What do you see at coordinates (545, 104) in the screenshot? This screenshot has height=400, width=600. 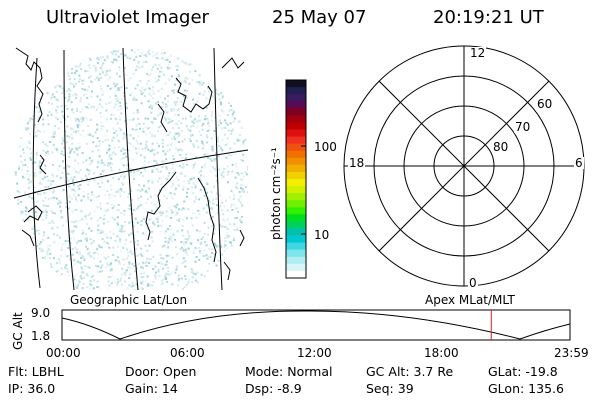 I see `mlat-label-60: 60` at bounding box center [545, 104].